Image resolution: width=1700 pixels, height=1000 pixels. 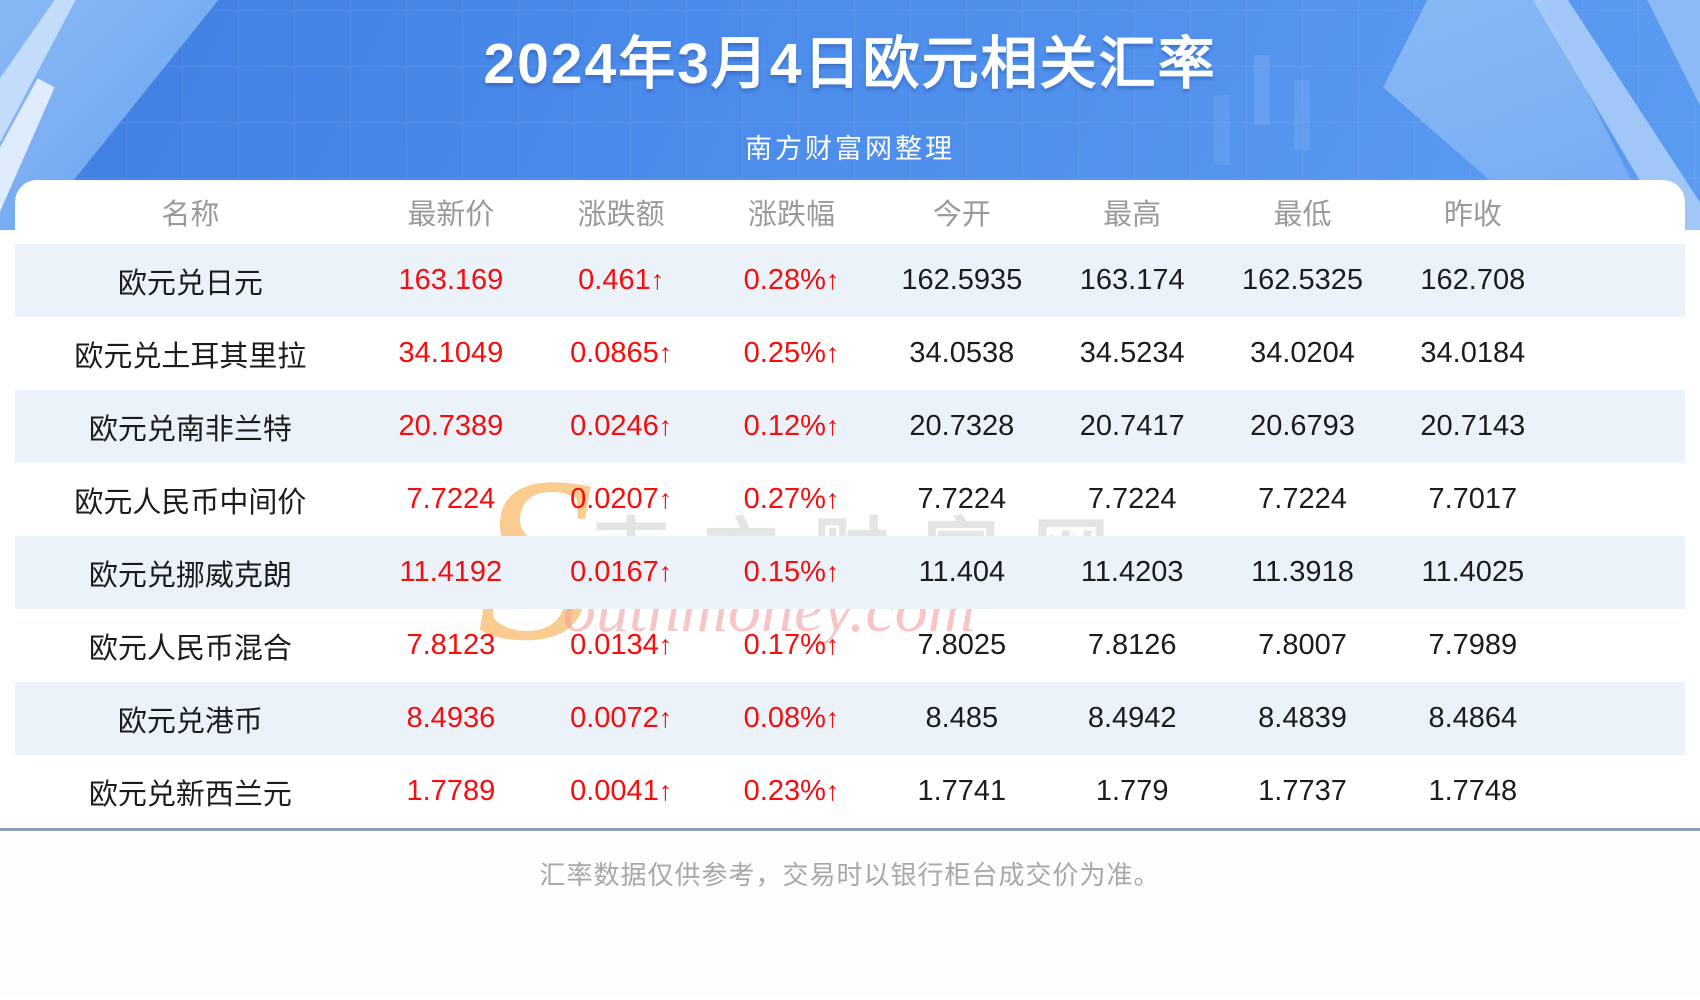 I want to click on cell-name-value: 欧元兑新西兰元, so click(x=190, y=794).